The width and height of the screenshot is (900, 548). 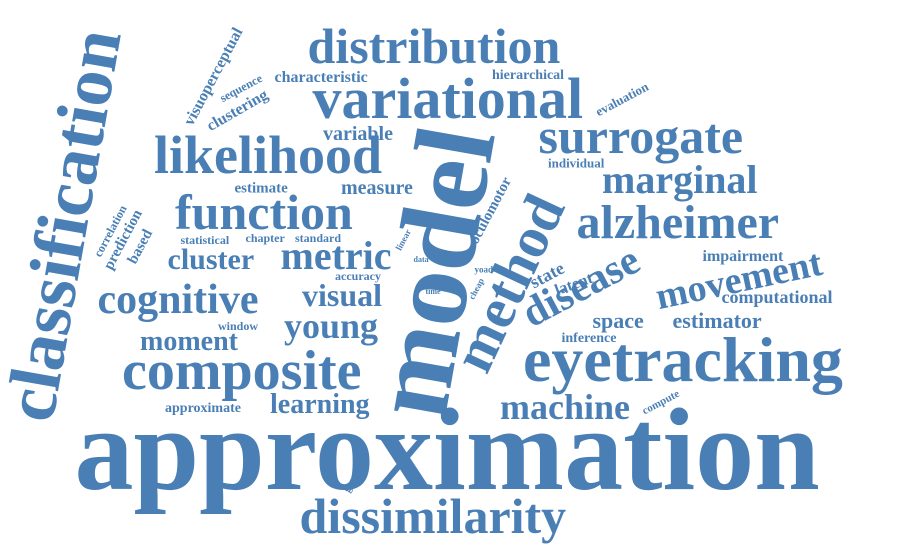 What do you see at coordinates (680, 179) in the screenshot?
I see `word-marginal: marginal` at bounding box center [680, 179].